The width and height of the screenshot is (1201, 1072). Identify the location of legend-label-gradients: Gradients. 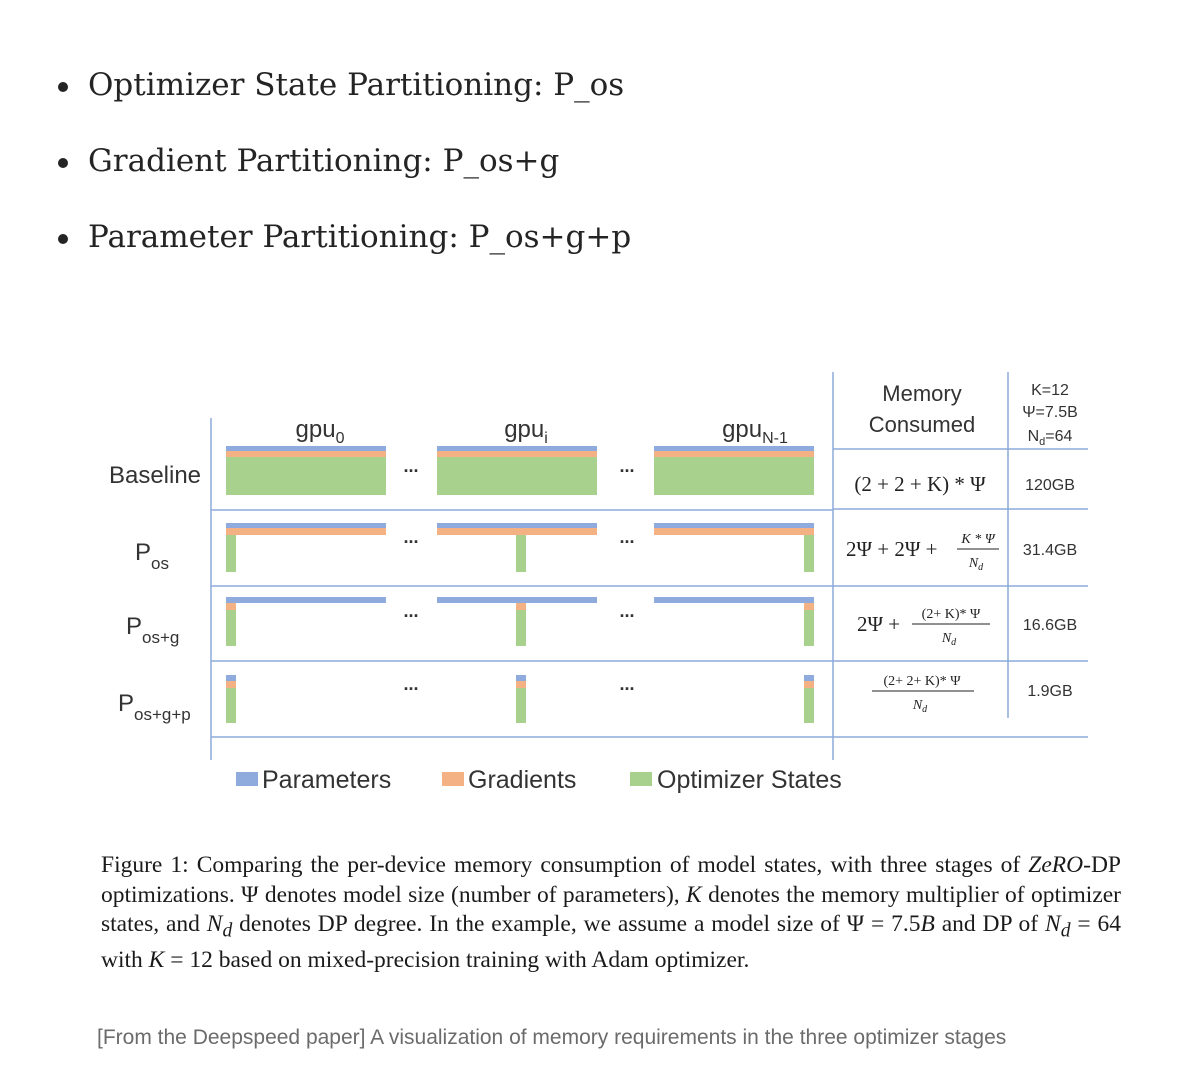
(522, 780).